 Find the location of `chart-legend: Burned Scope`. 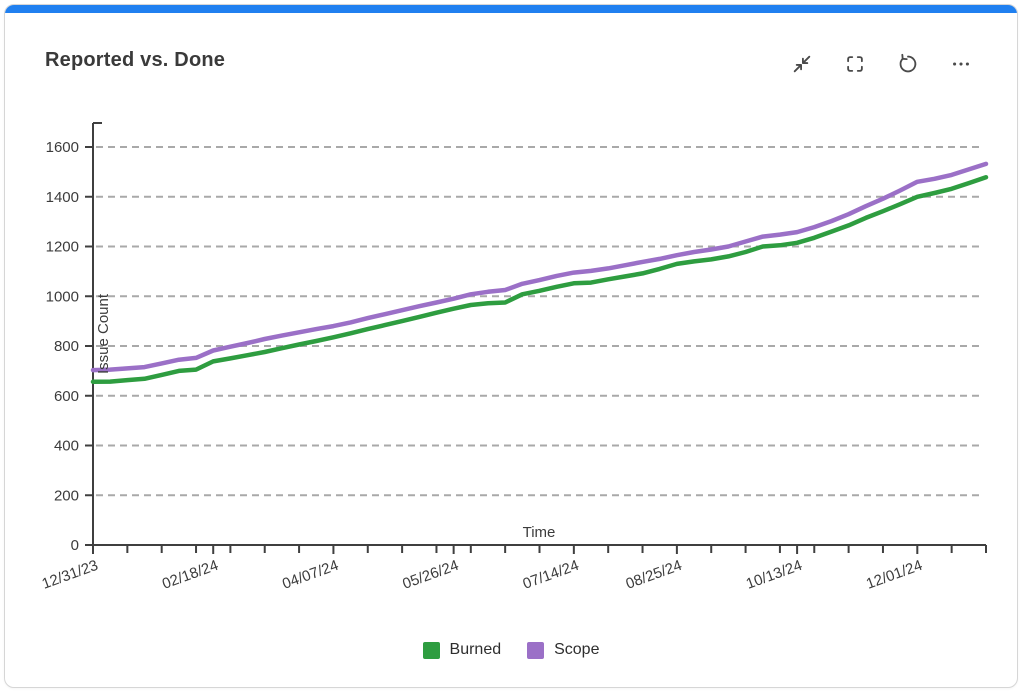

chart-legend: Burned Scope is located at coordinates (511, 650).